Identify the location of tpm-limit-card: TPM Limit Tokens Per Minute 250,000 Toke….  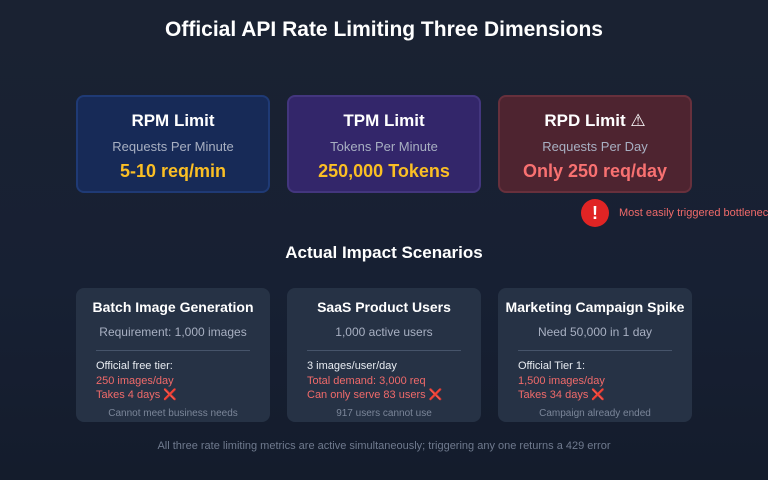
(384, 144).